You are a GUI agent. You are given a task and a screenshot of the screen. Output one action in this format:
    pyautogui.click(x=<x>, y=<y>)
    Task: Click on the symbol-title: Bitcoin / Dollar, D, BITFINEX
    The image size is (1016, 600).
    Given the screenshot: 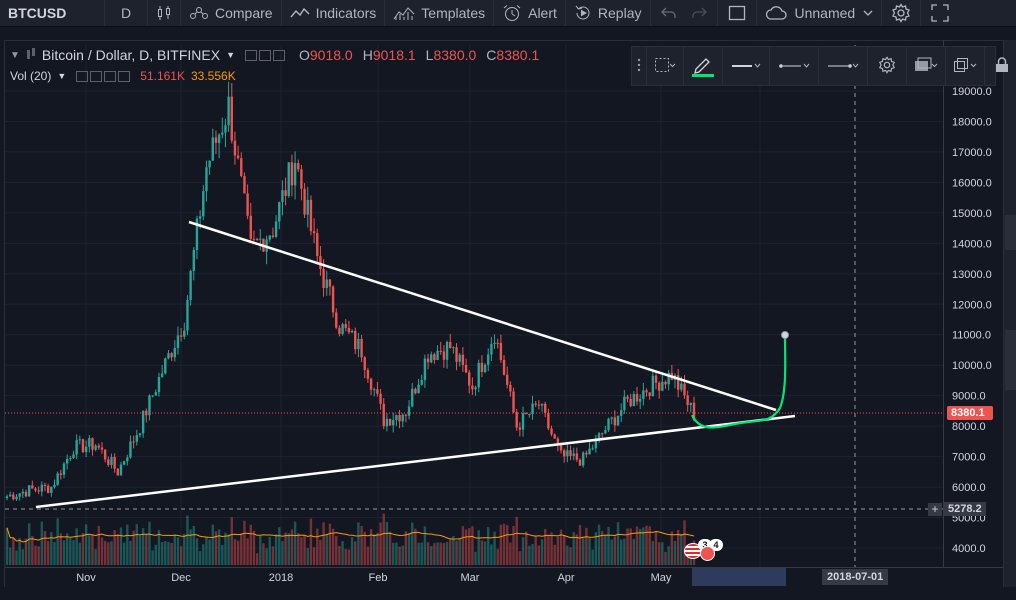 What is the action you would take?
    pyautogui.click(x=131, y=55)
    